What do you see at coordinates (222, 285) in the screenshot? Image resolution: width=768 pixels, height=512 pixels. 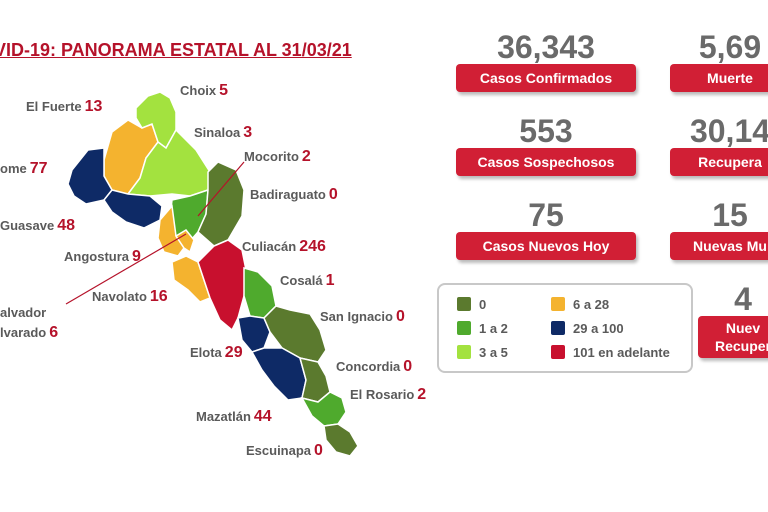 I see `region-culiacan` at bounding box center [222, 285].